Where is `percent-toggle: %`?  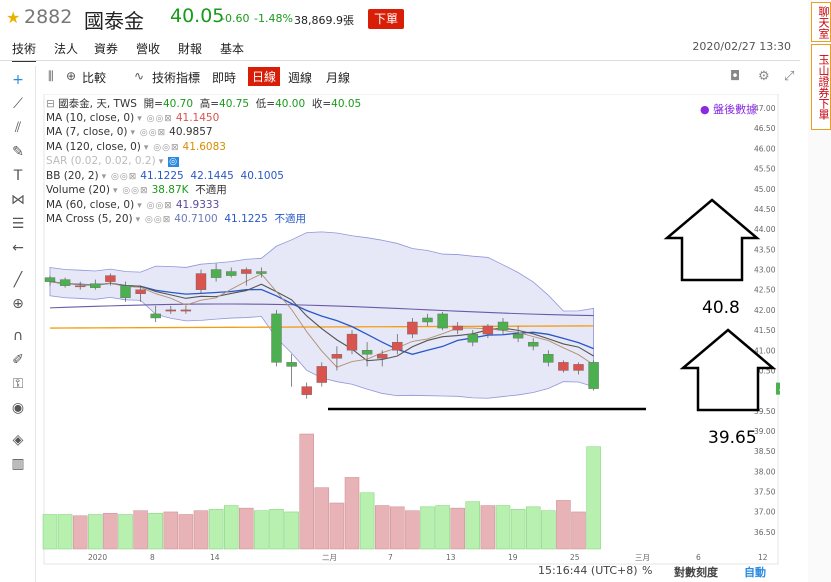 percent-toggle: % is located at coordinates (647, 570).